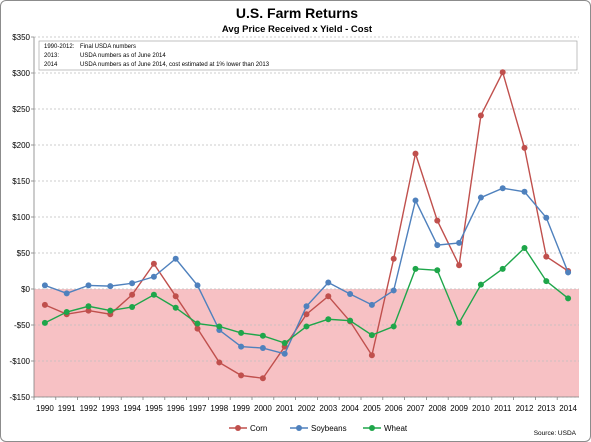 The image size is (591, 442). I want to click on y-tick-label: $350, so click(21, 37).